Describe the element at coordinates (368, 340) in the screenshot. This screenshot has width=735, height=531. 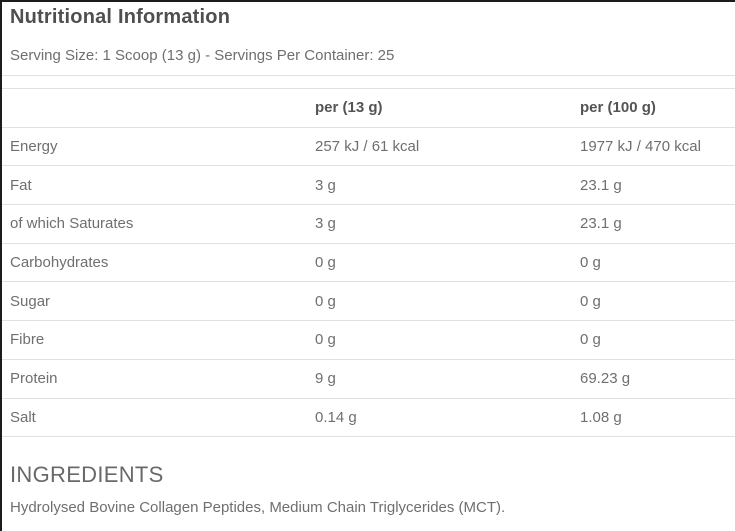
I see `table-row: Fibre 0 g 0 g` at that location.